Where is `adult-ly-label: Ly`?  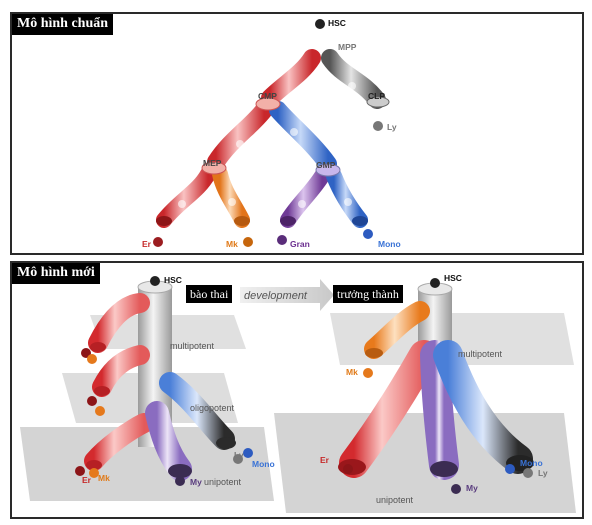 adult-ly-label: Ly is located at coordinates (543, 473).